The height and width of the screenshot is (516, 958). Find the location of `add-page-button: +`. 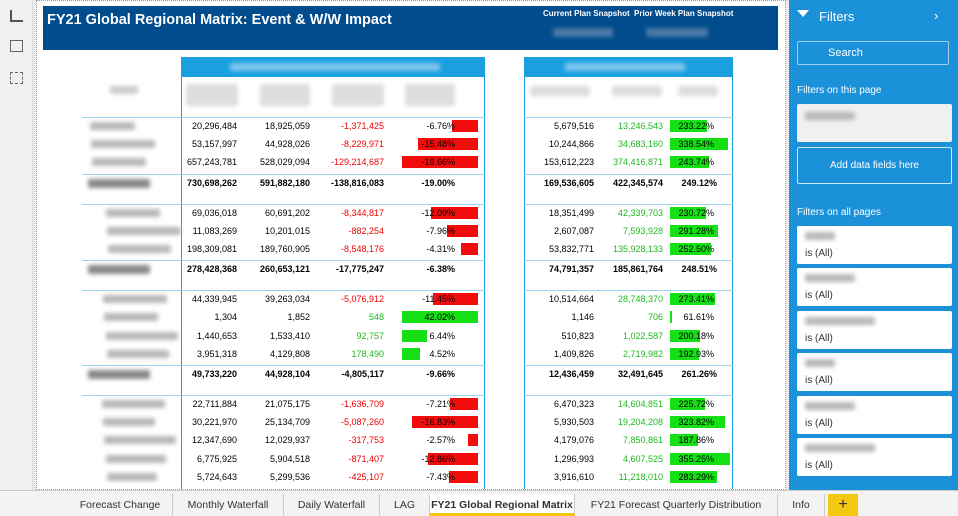

add-page-button: + is located at coordinates (843, 505).